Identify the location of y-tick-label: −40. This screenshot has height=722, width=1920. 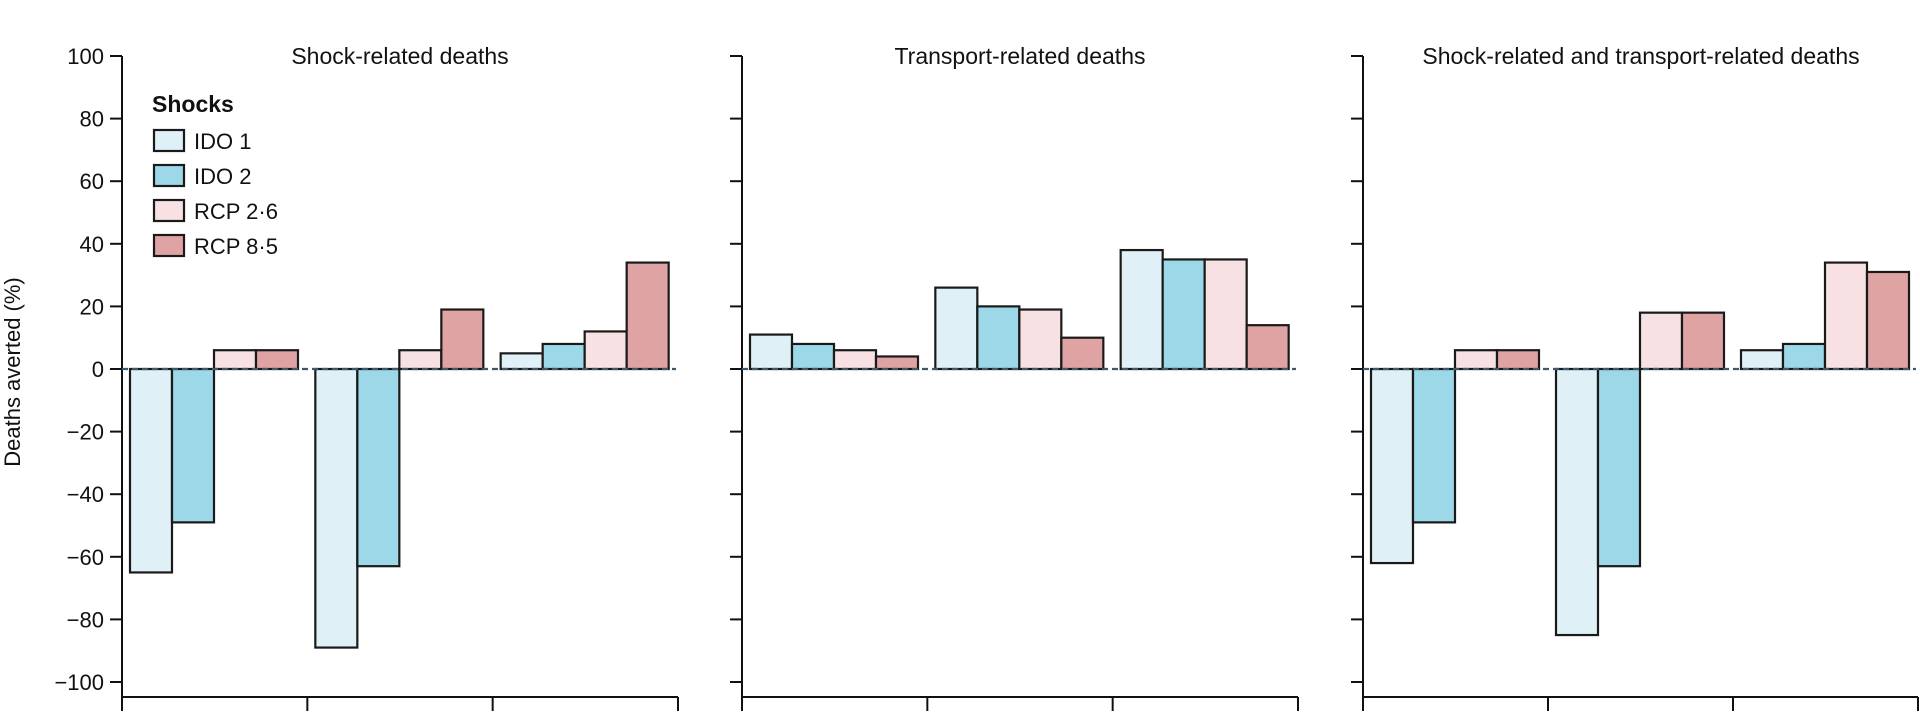
(85, 494).